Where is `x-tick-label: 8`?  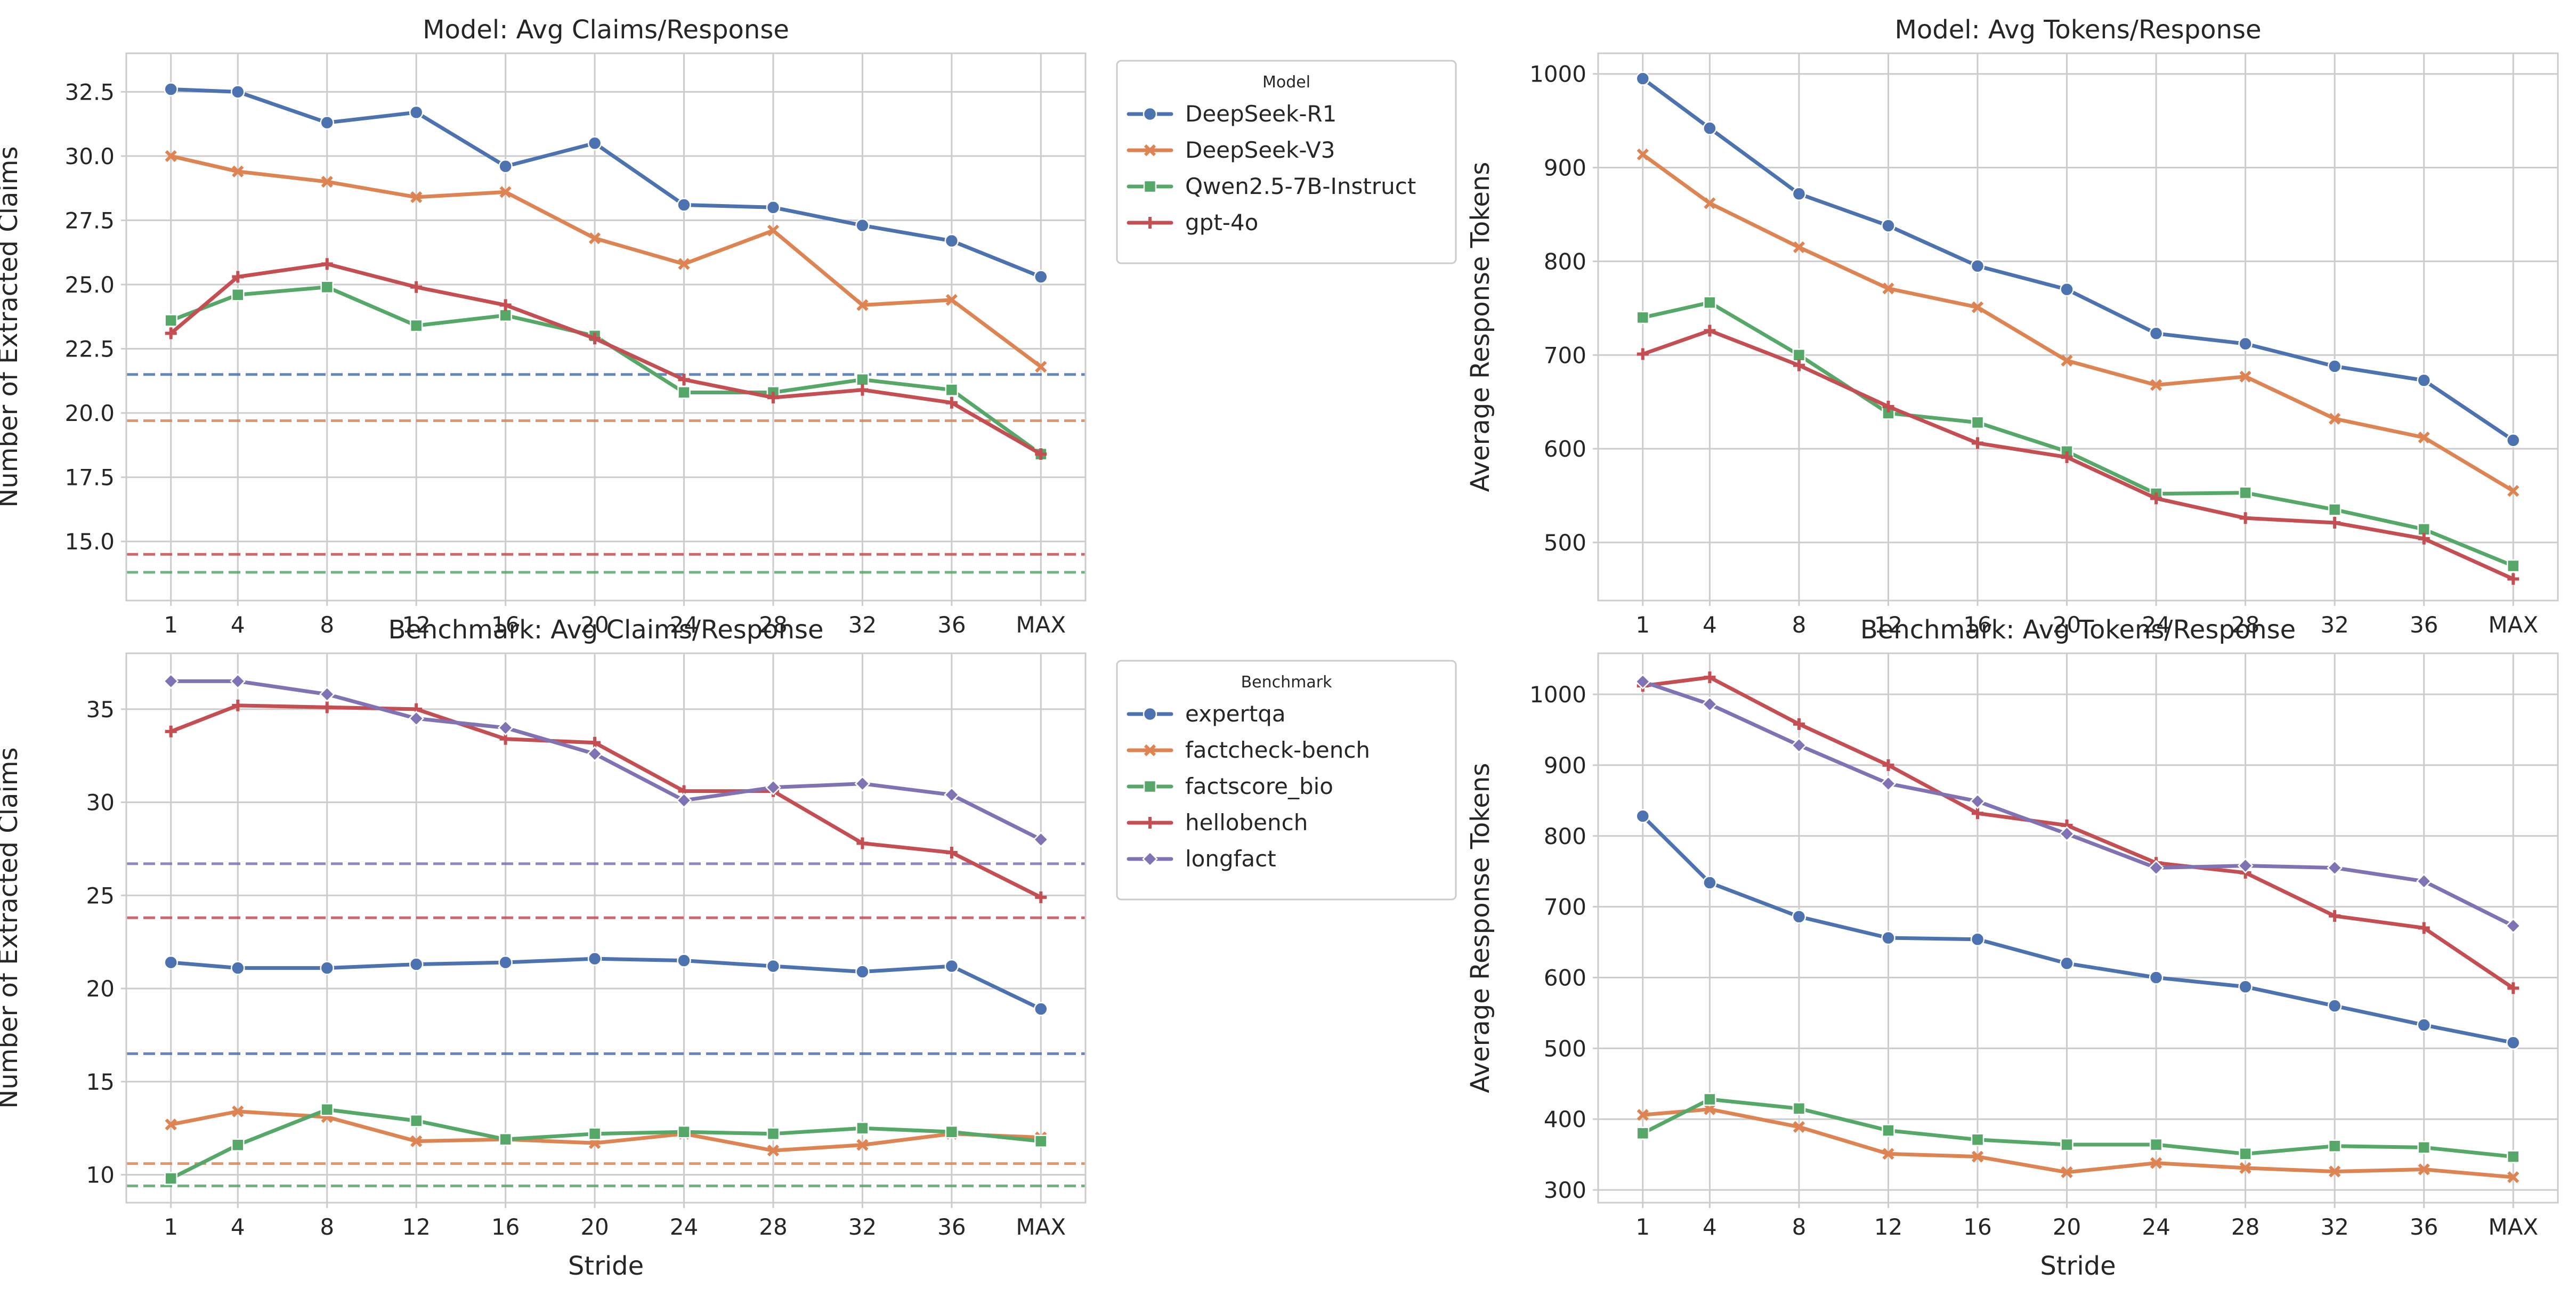 x-tick-label: 8 is located at coordinates (1799, 625).